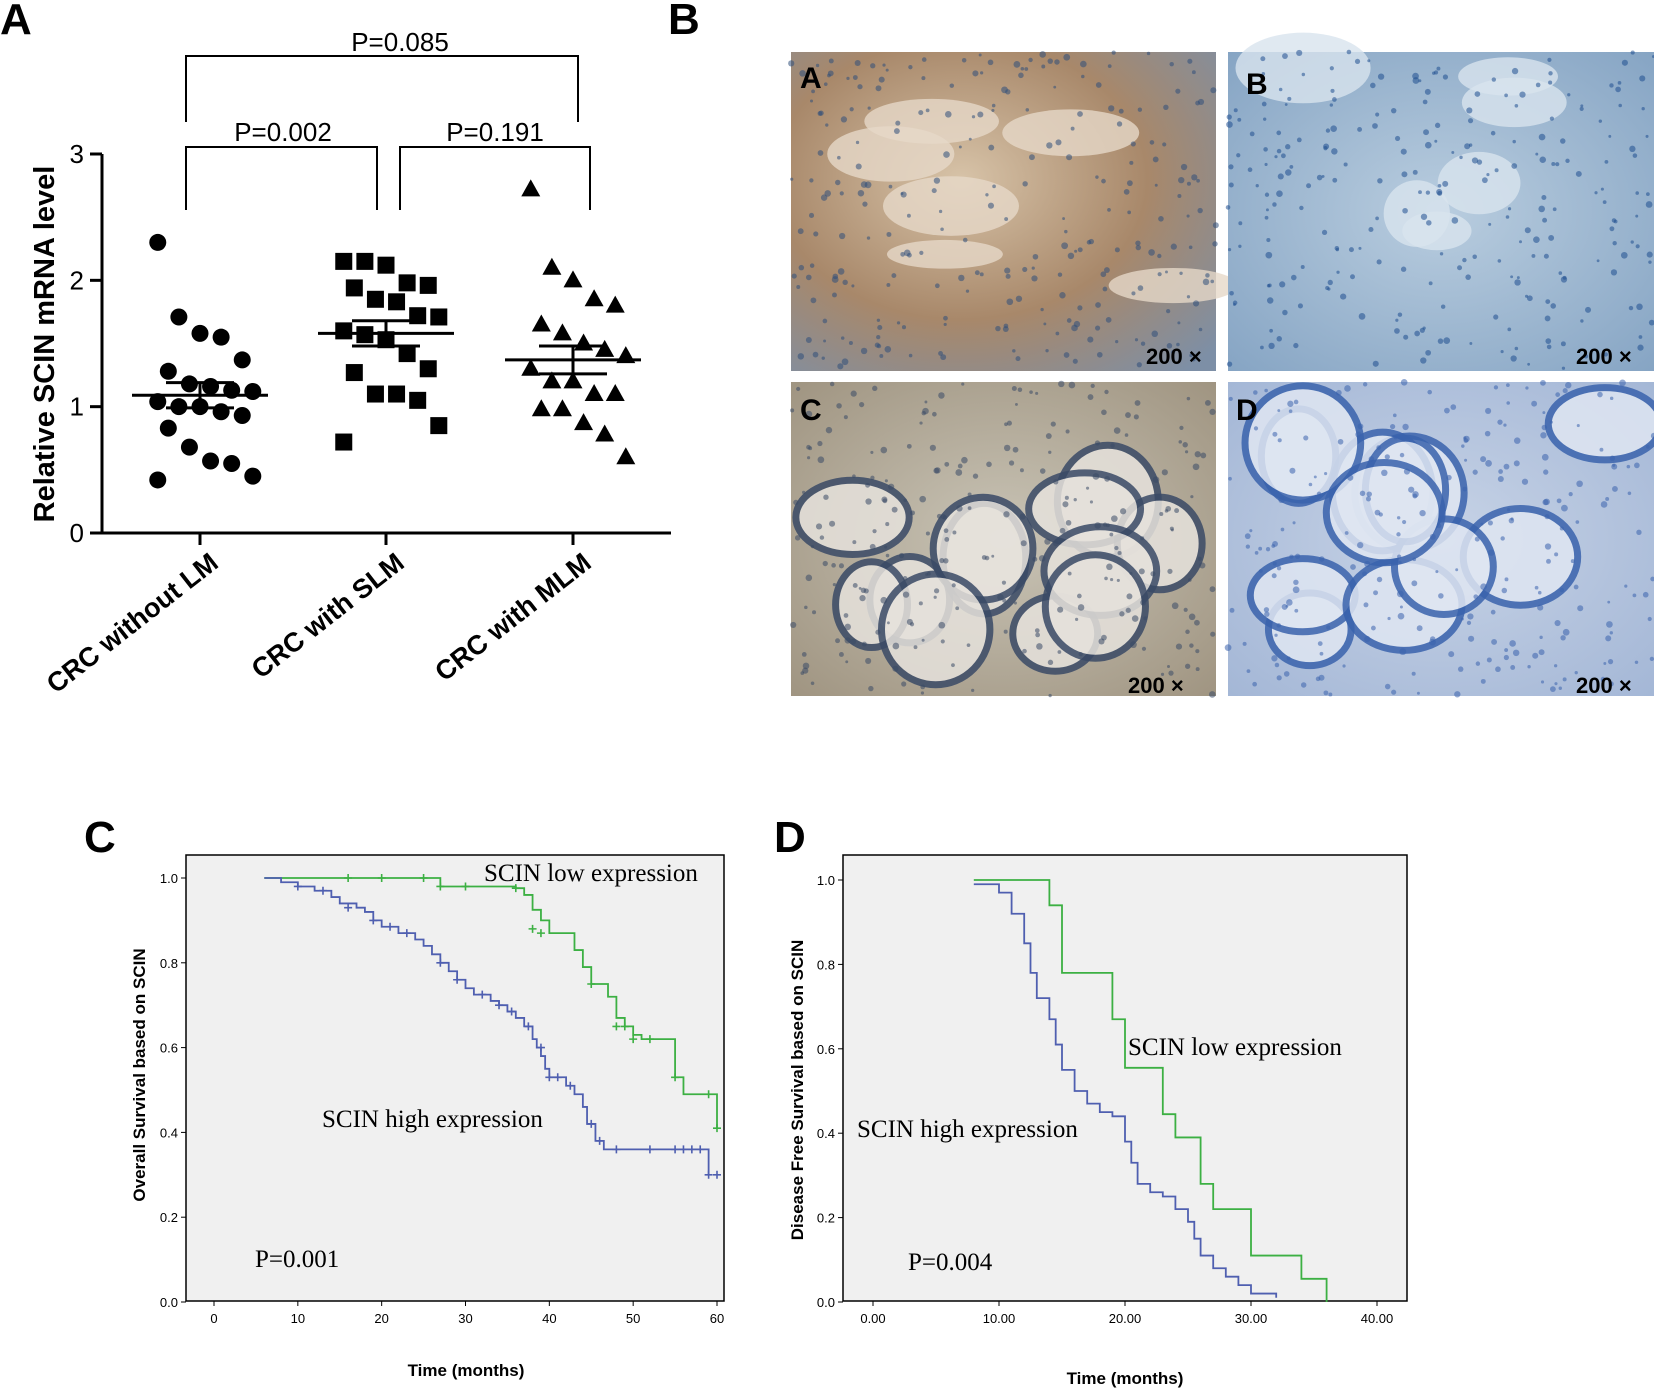 The height and width of the screenshot is (1389, 1654). What do you see at coordinates (432, 1119) in the screenshot?
I see `series-label-high-c: SCIN high expression` at bounding box center [432, 1119].